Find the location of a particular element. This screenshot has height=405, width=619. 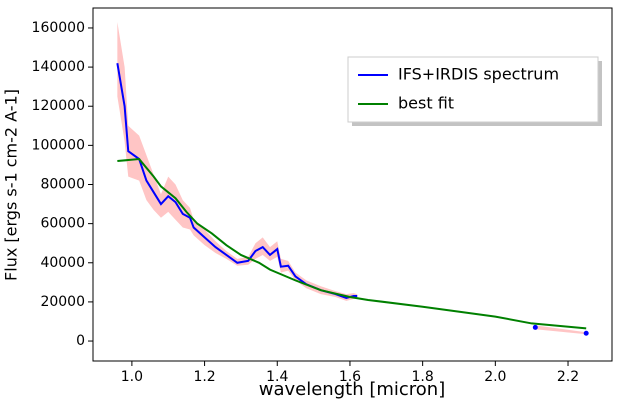

x-axis-label: wavelength [micron] is located at coordinates (352, 389).